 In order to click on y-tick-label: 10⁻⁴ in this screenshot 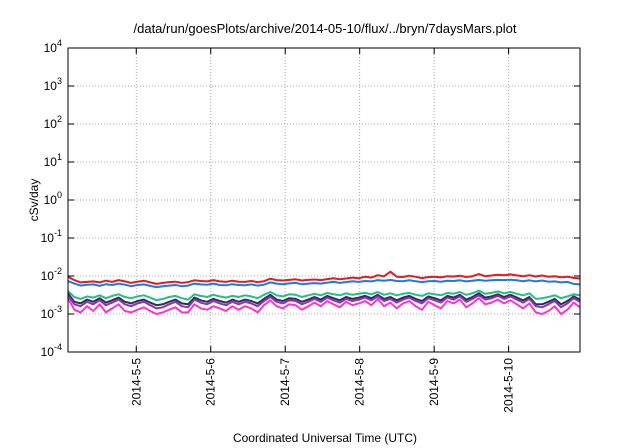, I will do `click(51, 350)`.